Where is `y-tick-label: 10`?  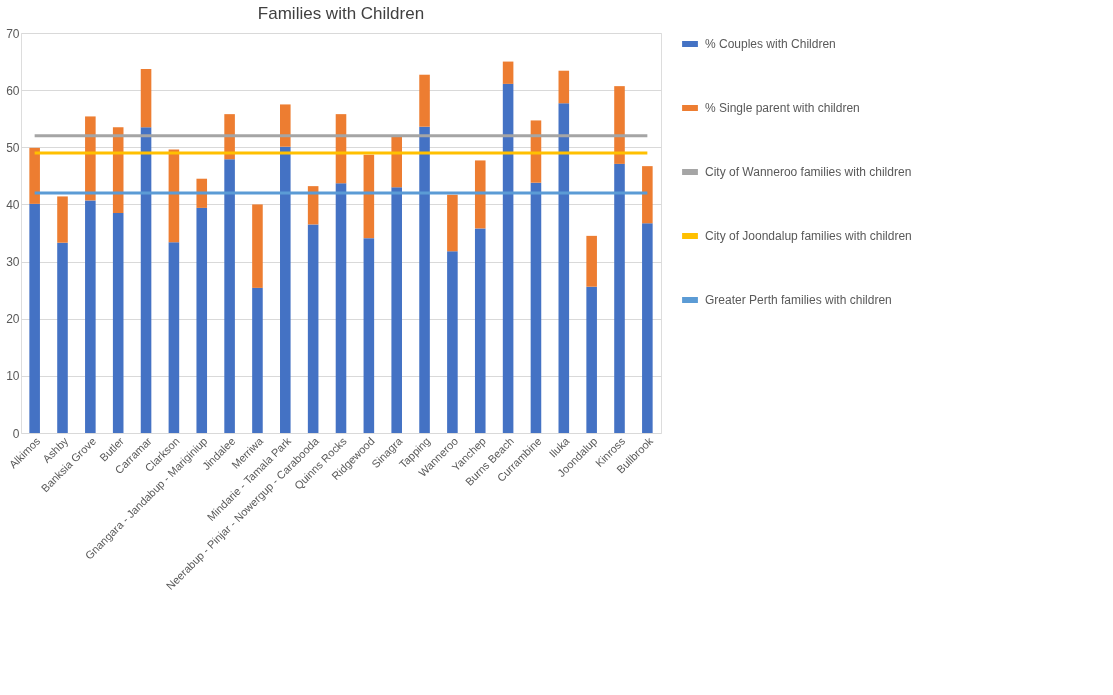 y-tick-label: 10 is located at coordinates (13, 376).